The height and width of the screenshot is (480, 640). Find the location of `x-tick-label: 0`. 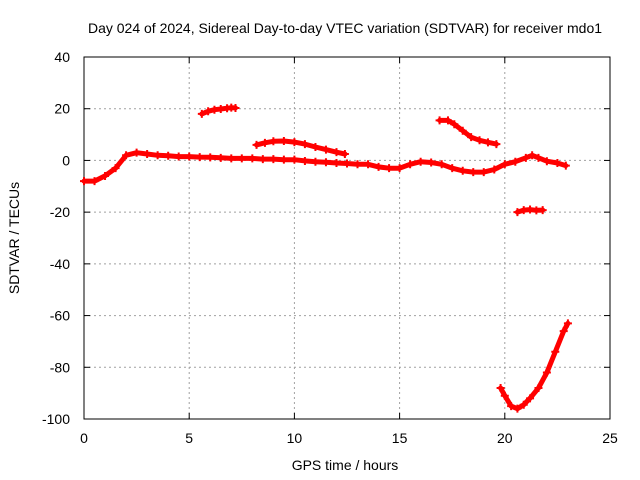

x-tick-label: 0 is located at coordinates (84, 438).